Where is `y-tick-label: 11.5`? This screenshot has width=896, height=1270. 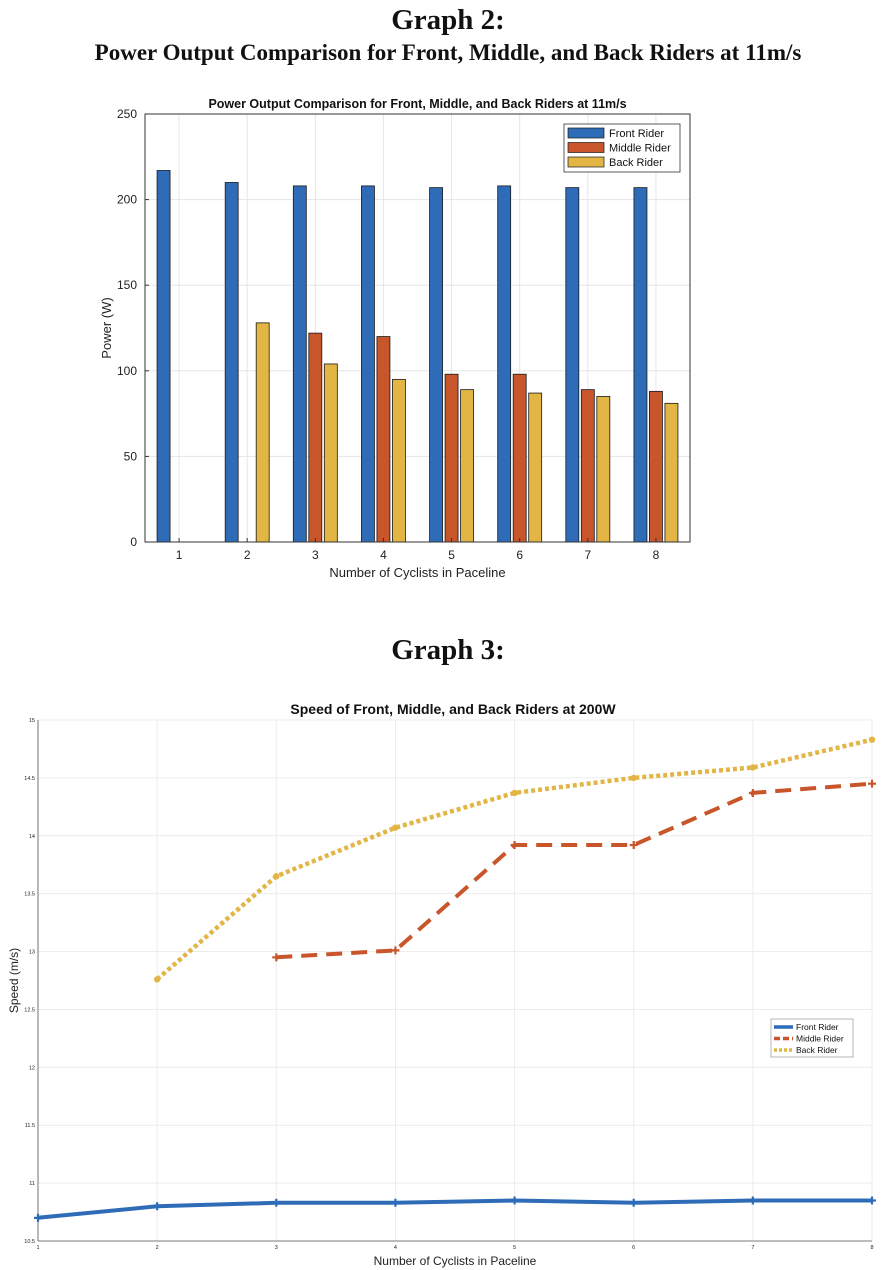
y-tick-label: 11.5 is located at coordinates (30, 1126).